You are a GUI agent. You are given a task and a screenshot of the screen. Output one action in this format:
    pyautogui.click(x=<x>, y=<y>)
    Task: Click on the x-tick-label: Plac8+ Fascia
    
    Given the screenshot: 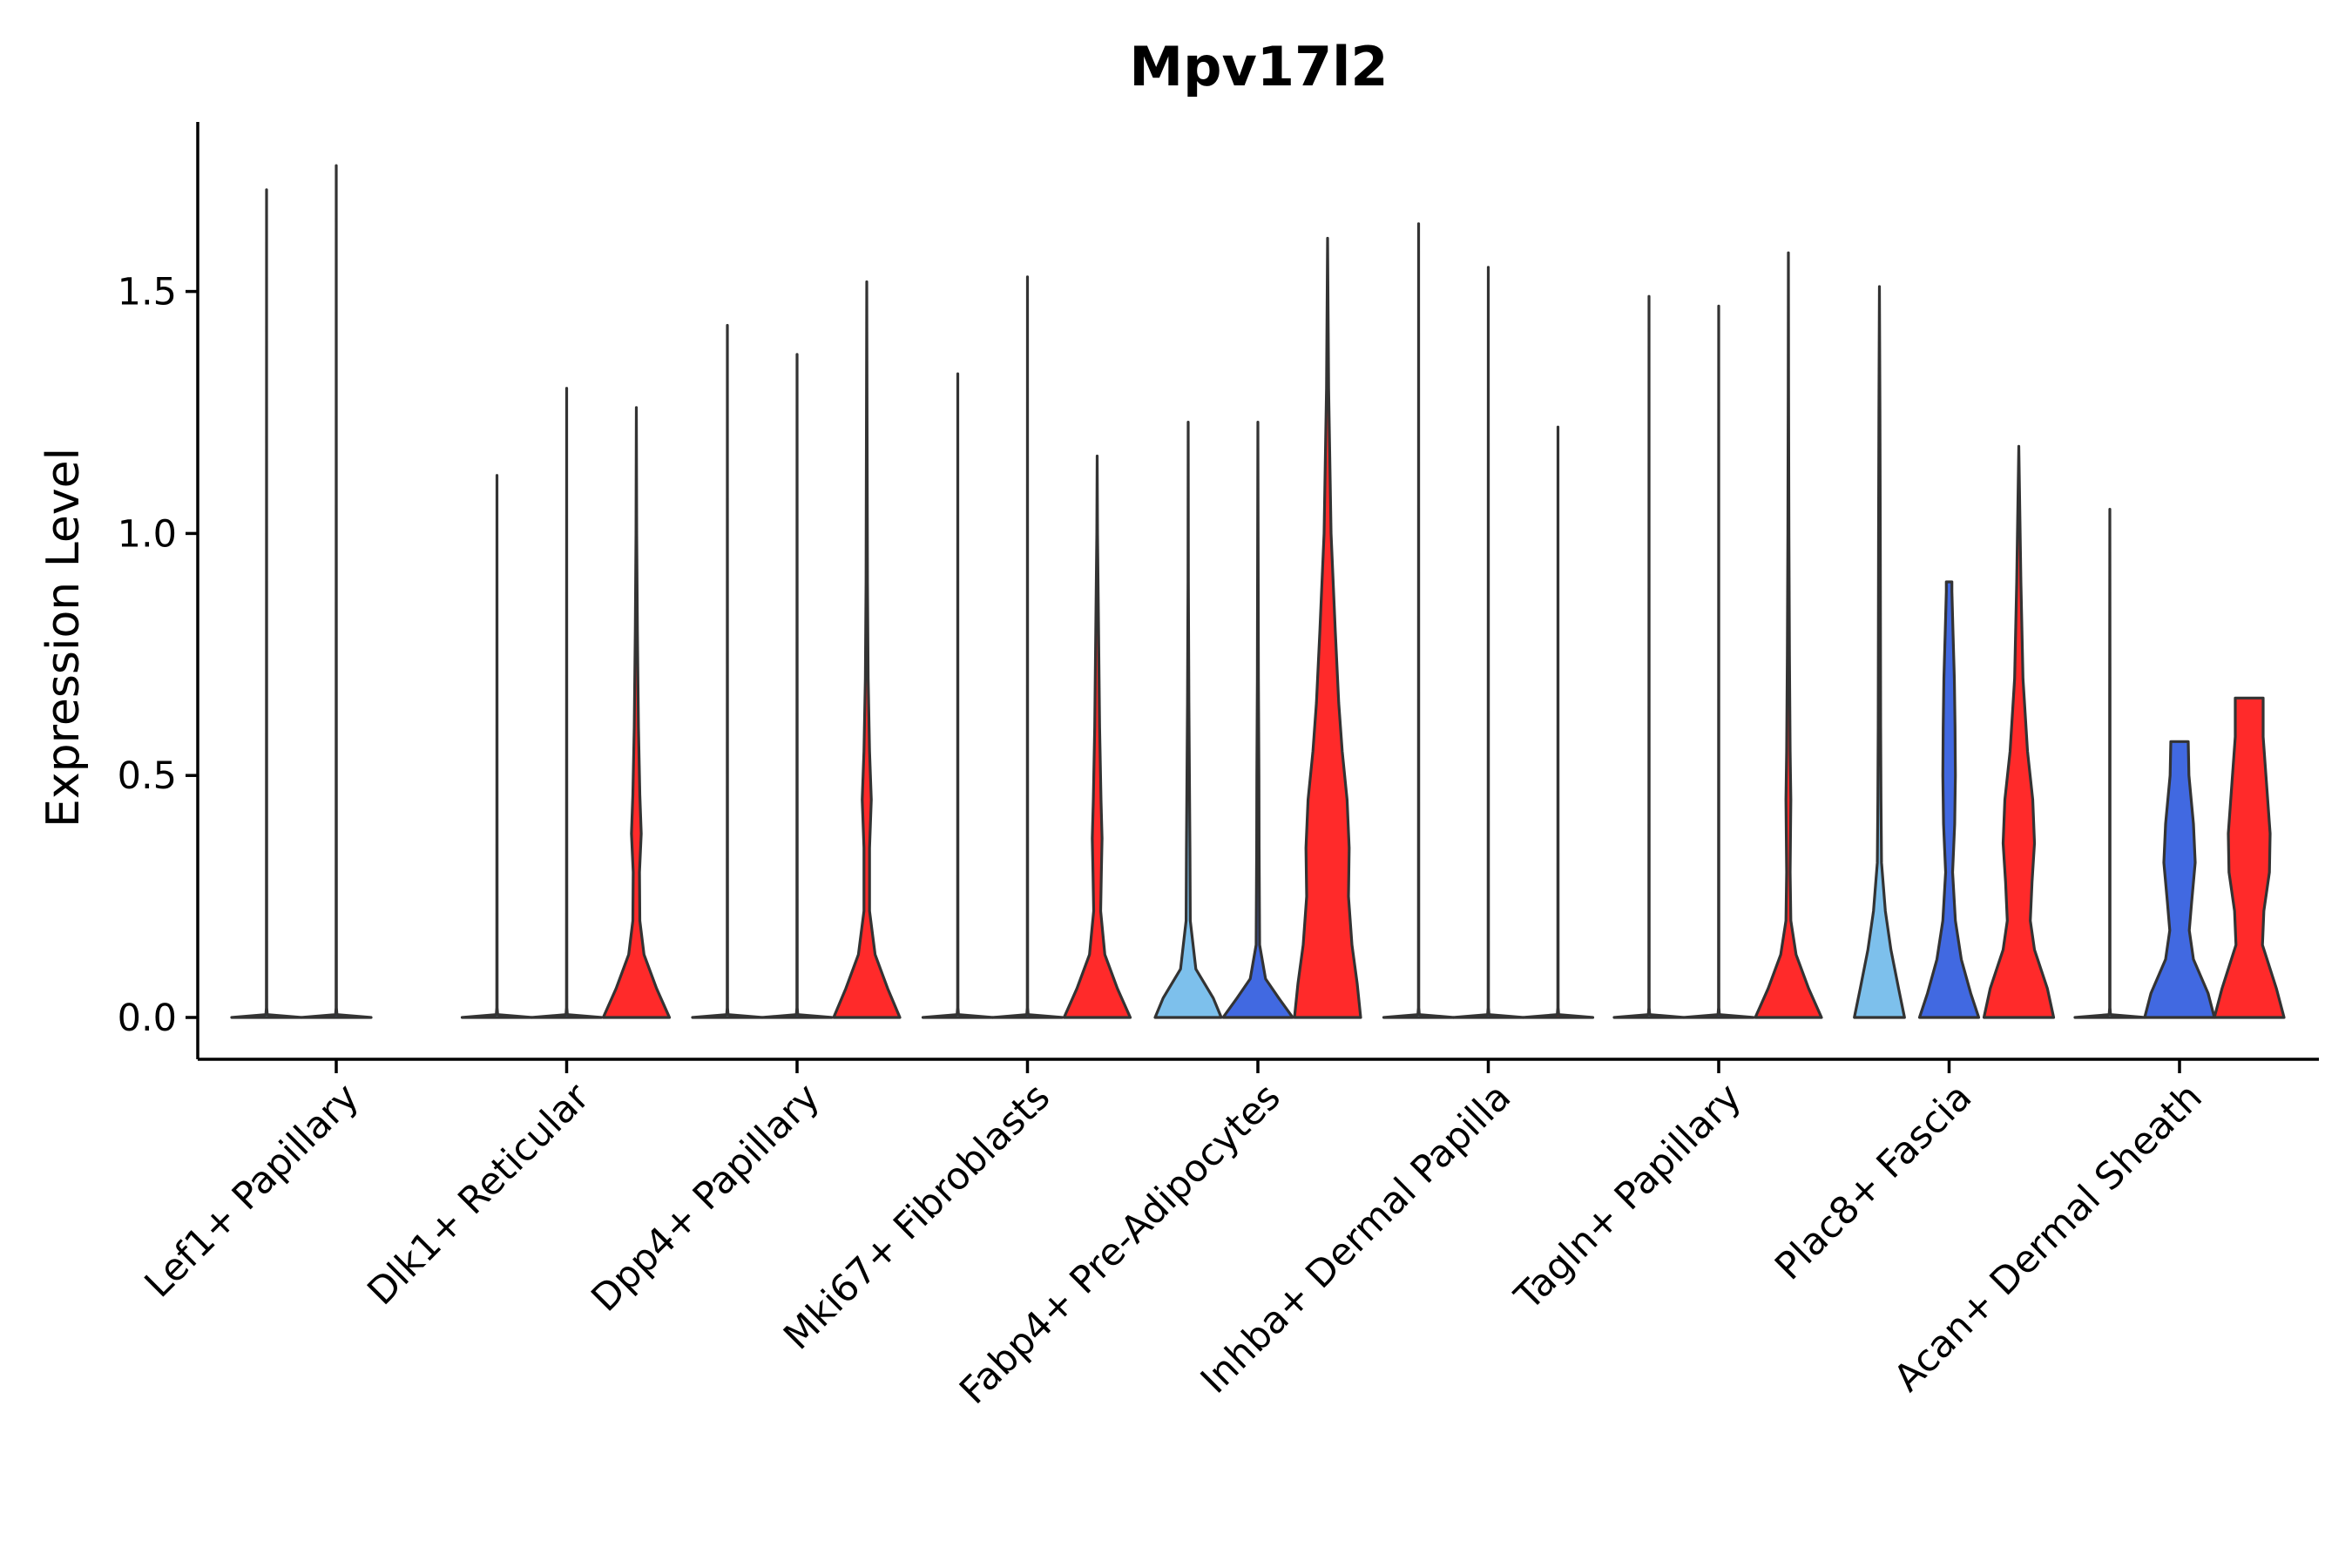 What is the action you would take?
    pyautogui.click(x=1874, y=1182)
    